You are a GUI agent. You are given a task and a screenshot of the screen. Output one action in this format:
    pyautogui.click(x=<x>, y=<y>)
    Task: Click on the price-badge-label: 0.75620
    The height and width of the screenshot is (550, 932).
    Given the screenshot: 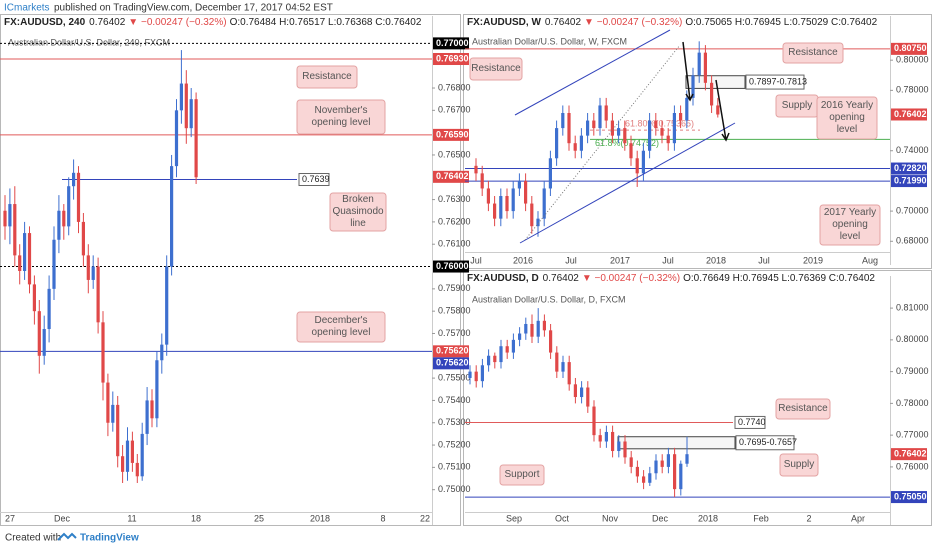 What is the action you would take?
    pyautogui.click(x=452, y=363)
    